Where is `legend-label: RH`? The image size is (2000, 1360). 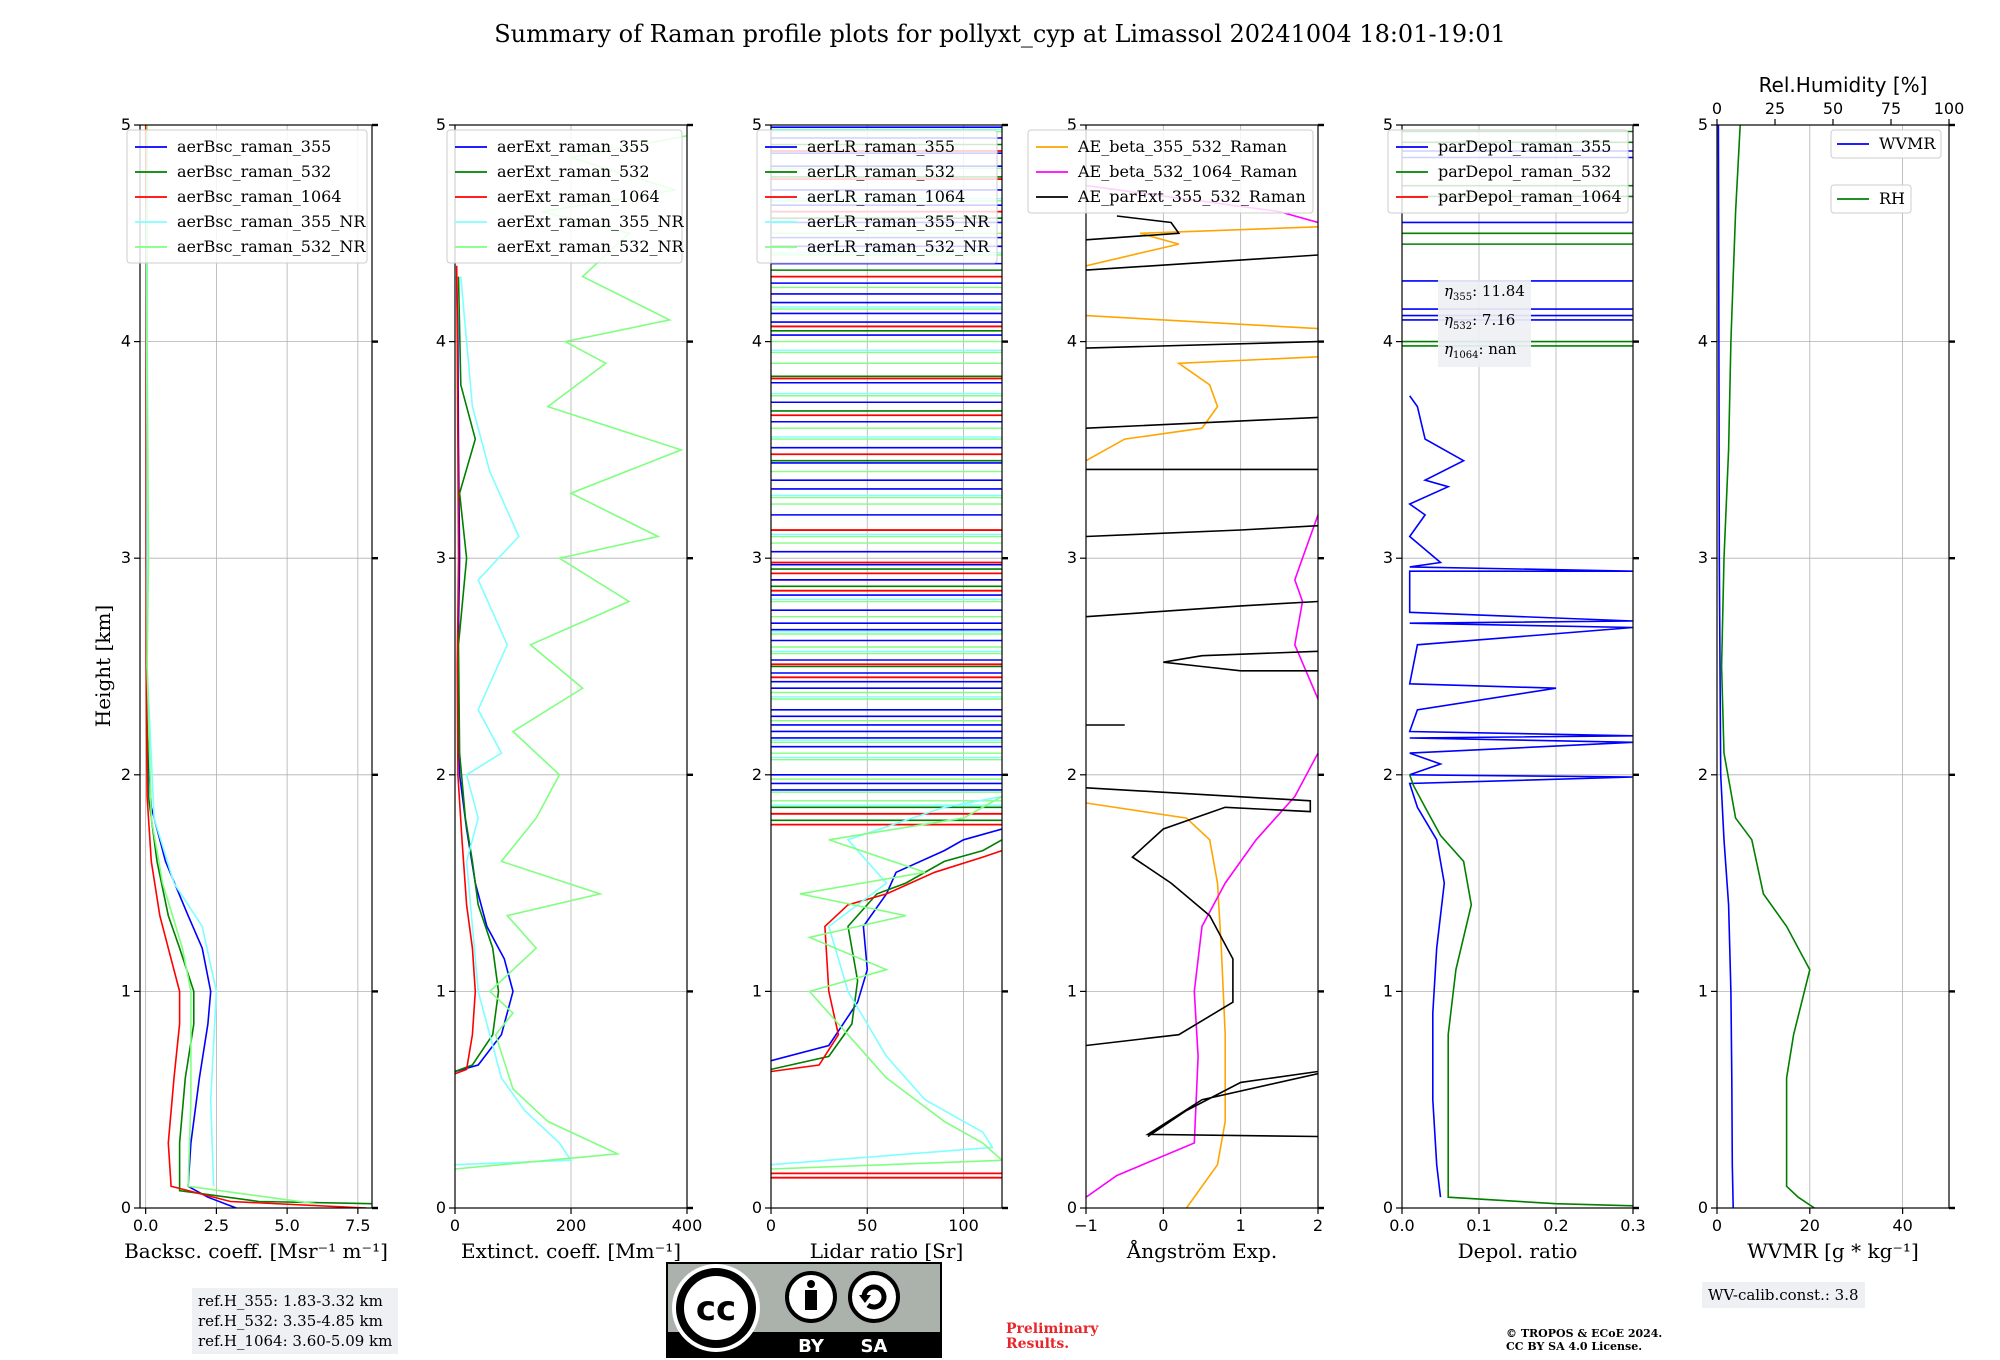
legend-label: RH is located at coordinates (1892, 198).